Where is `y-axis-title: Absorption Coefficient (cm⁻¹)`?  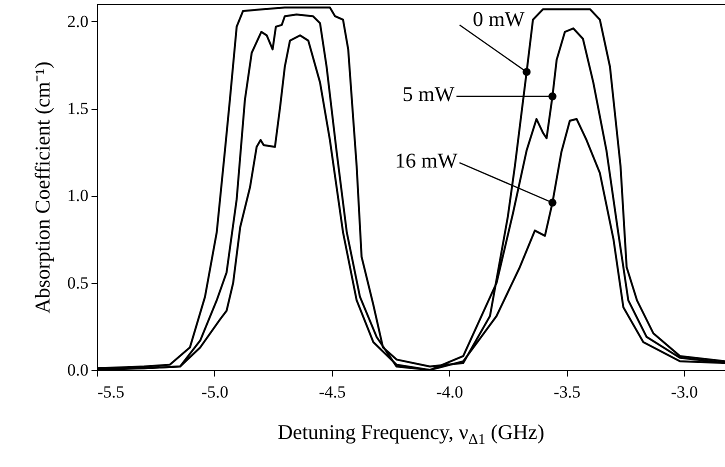
y-axis-title: Absorption Coefficient (cm⁻¹) is located at coordinates (42, 187).